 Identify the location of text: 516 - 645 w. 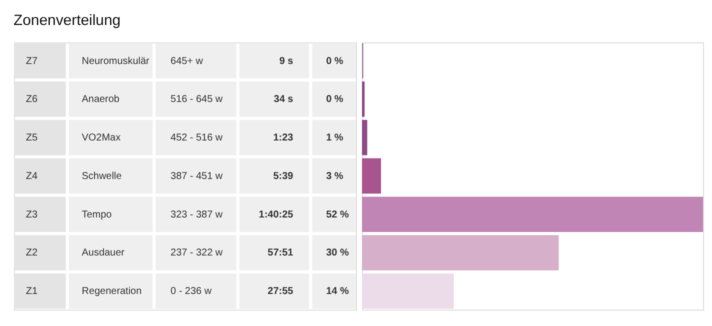
(197, 100).